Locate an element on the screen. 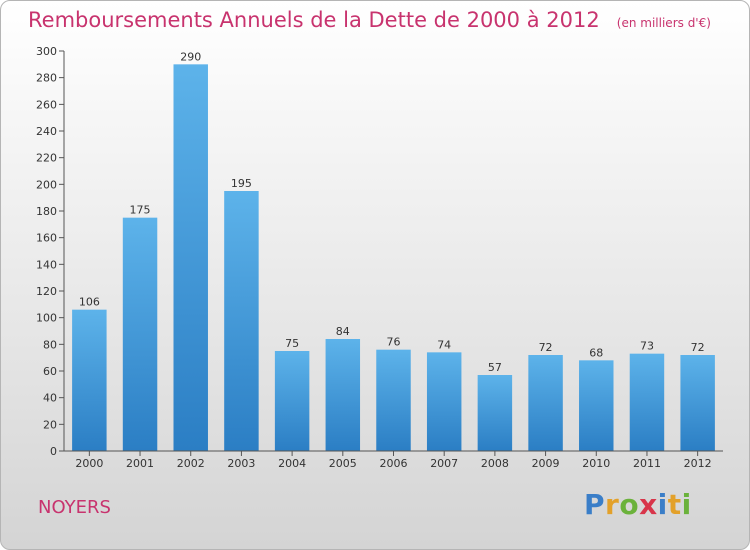 Image resolution: width=750 pixels, height=550 pixels. x-tick-label-2005: 2005 is located at coordinates (343, 463).